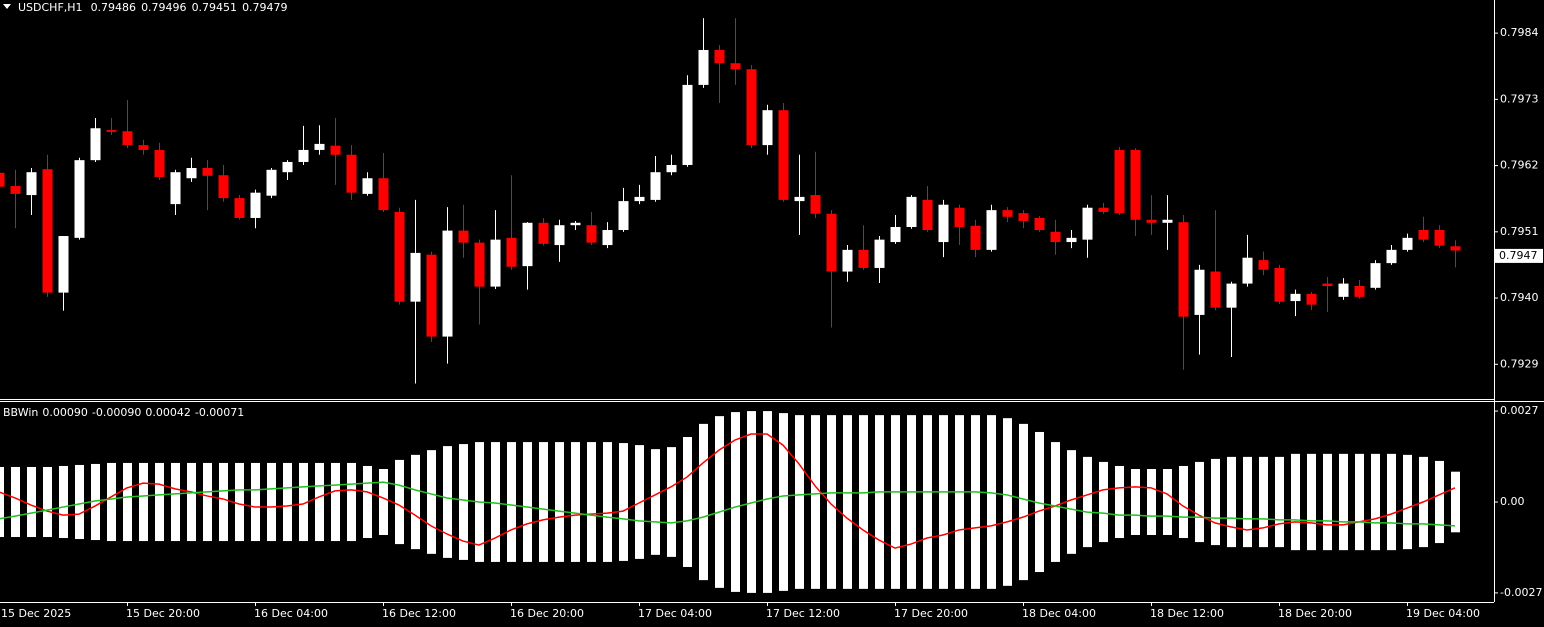  What do you see at coordinates (116, 412) in the screenshot?
I see `indicator-readout: -0.00090` at bounding box center [116, 412].